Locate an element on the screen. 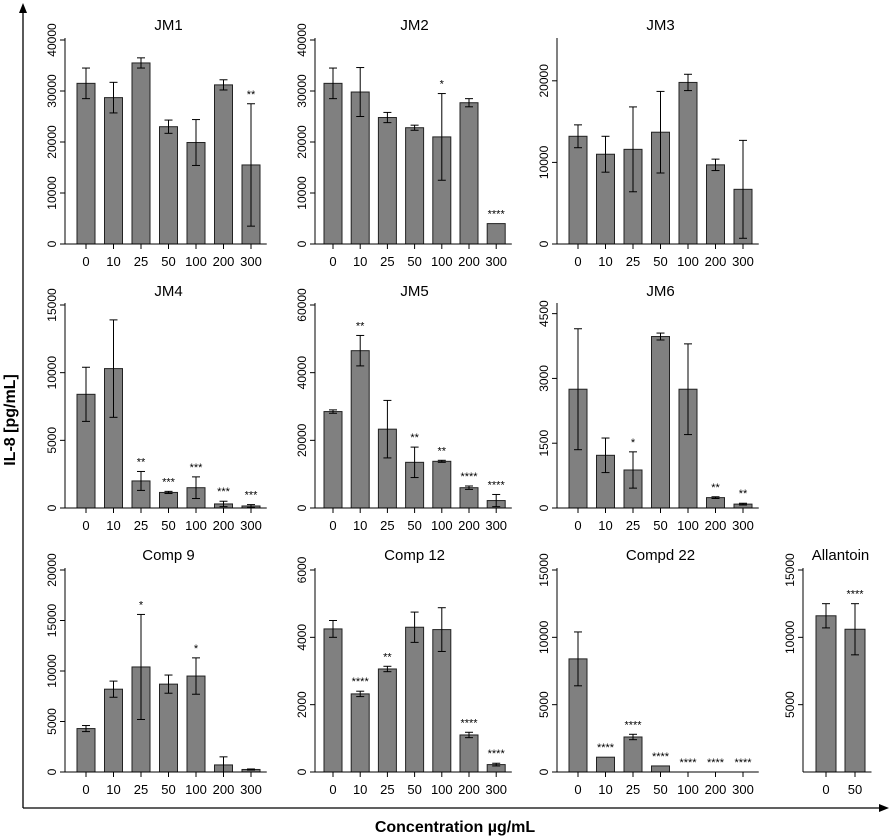 The width and height of the screenshot is (892, 840). panel-title: JM1 is located at coordinates (168, 25).